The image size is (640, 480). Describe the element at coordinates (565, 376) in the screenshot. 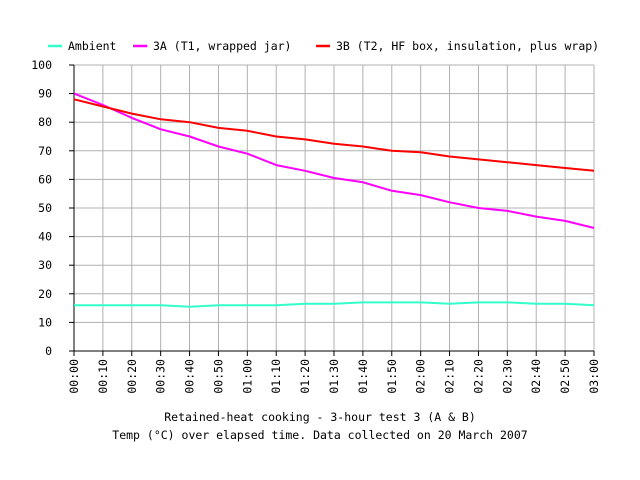

I see `x-tick-label: 02:50` at that location.